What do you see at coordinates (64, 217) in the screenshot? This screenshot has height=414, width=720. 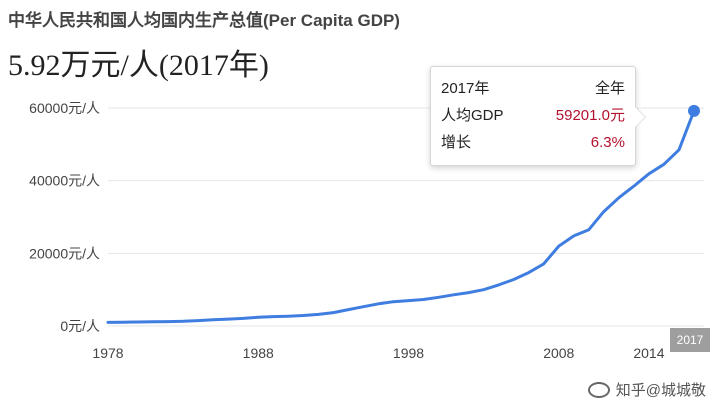 I see `y-axis-ticks: 0元/人 20000元/人 40000元/人 60000元/人` at bounding box center [64, 217].